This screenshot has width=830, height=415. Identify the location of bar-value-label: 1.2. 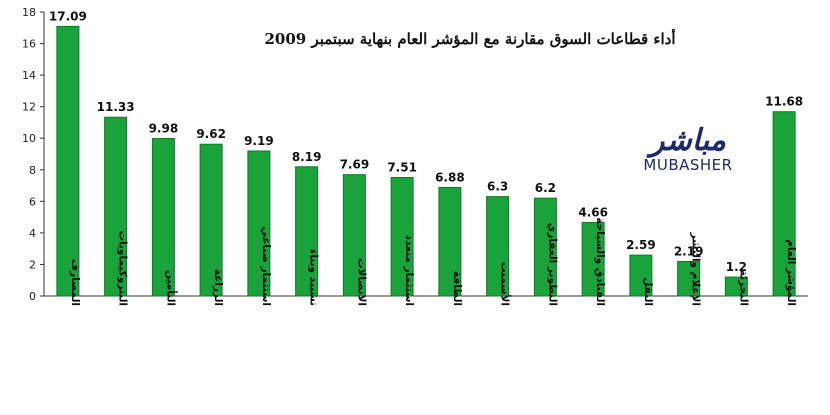
(736, 267).